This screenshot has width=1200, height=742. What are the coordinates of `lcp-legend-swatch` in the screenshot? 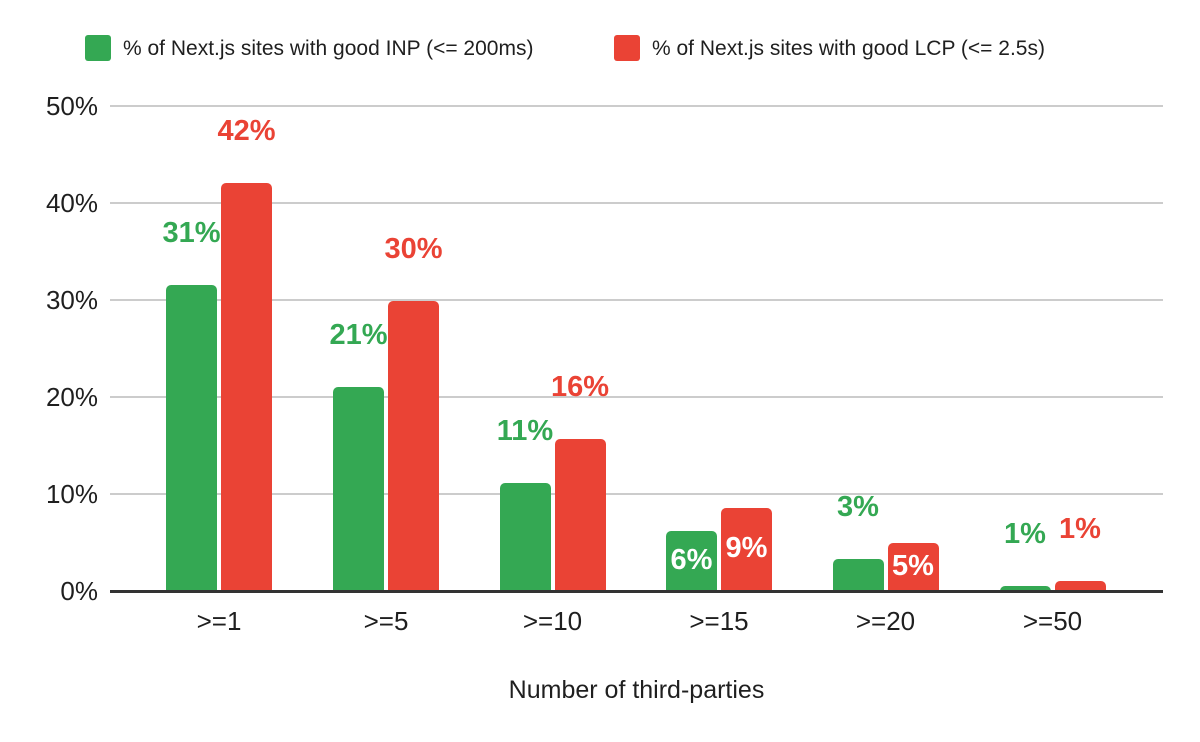 It's located at (627, 48).